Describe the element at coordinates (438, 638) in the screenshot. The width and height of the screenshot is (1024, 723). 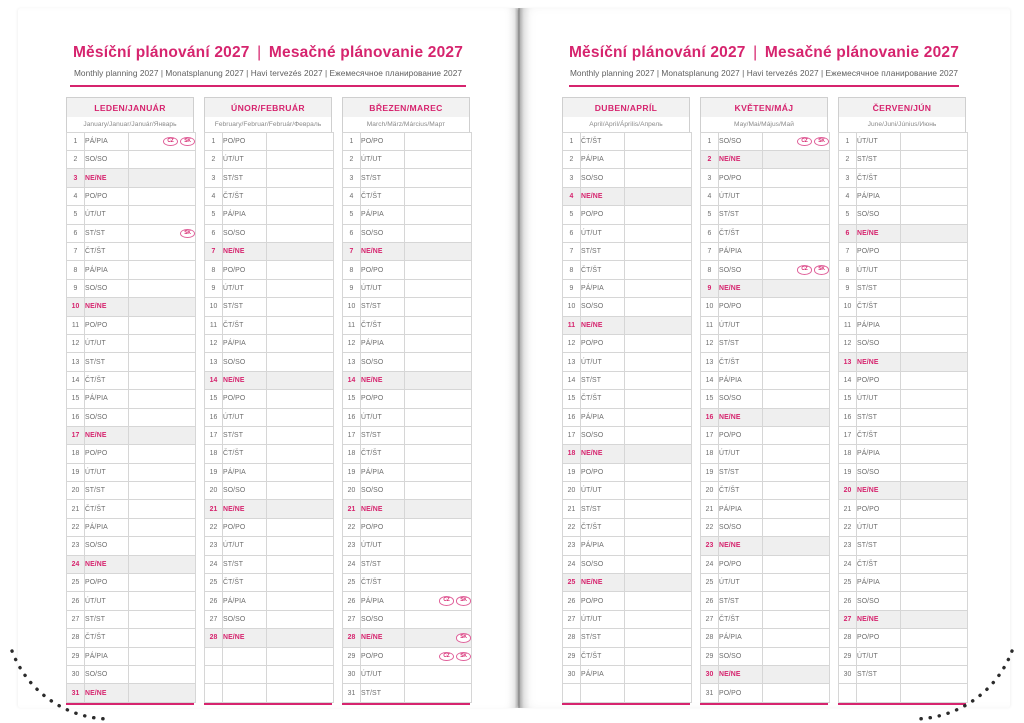
I see `day-note-field: SK` at that location.